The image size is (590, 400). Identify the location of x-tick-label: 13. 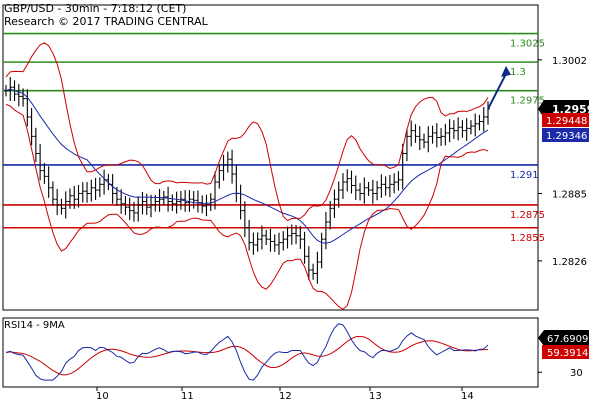
(375, 395).